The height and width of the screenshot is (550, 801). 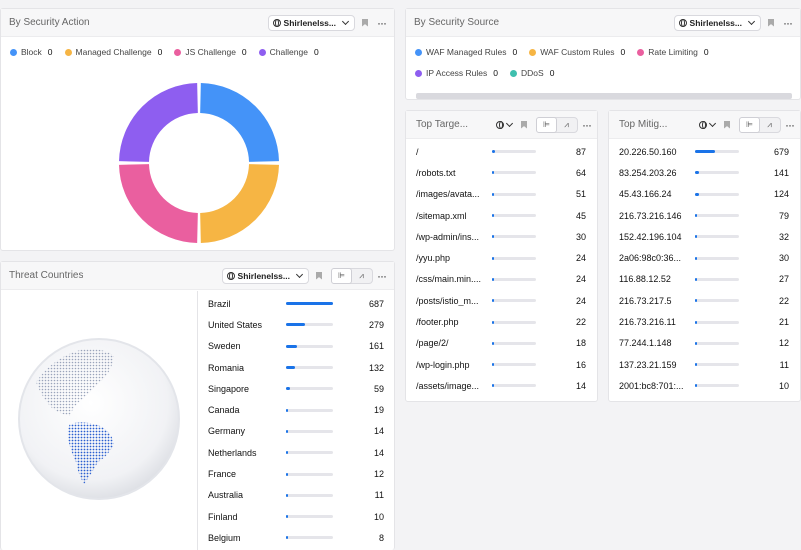 I want to click on view-toggle: ⊫ ⩘, so click(x=557, y=124).